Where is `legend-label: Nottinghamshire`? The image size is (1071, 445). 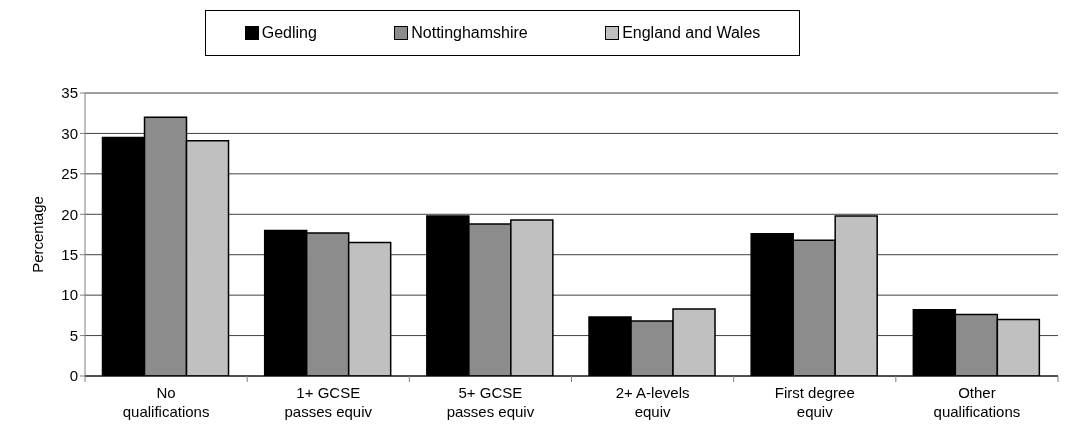 legend-label: Nottinghamshire is located at coordinates (469, 33).